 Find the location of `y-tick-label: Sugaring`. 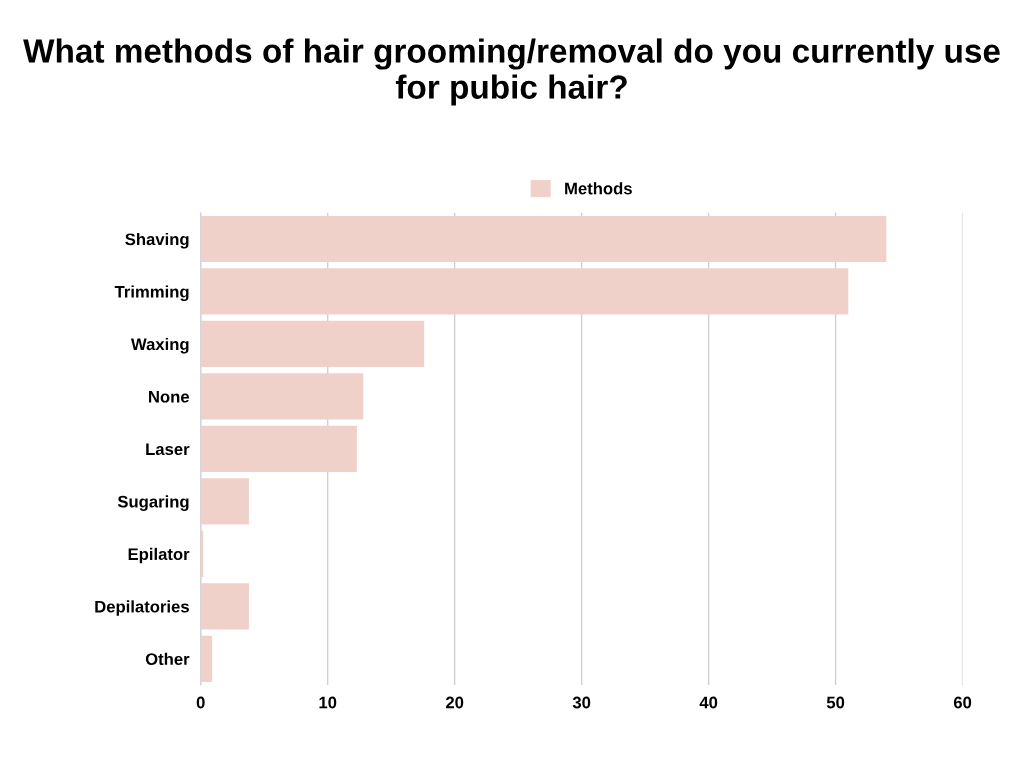

y-tick-label: Sugaring is located at coordinates (153, 503).